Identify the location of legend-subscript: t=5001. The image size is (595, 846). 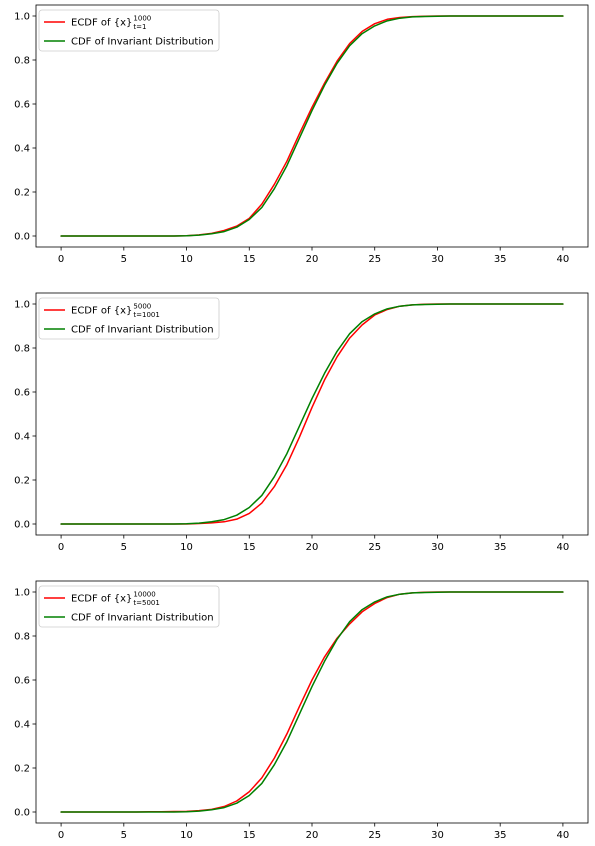
(146, 603).